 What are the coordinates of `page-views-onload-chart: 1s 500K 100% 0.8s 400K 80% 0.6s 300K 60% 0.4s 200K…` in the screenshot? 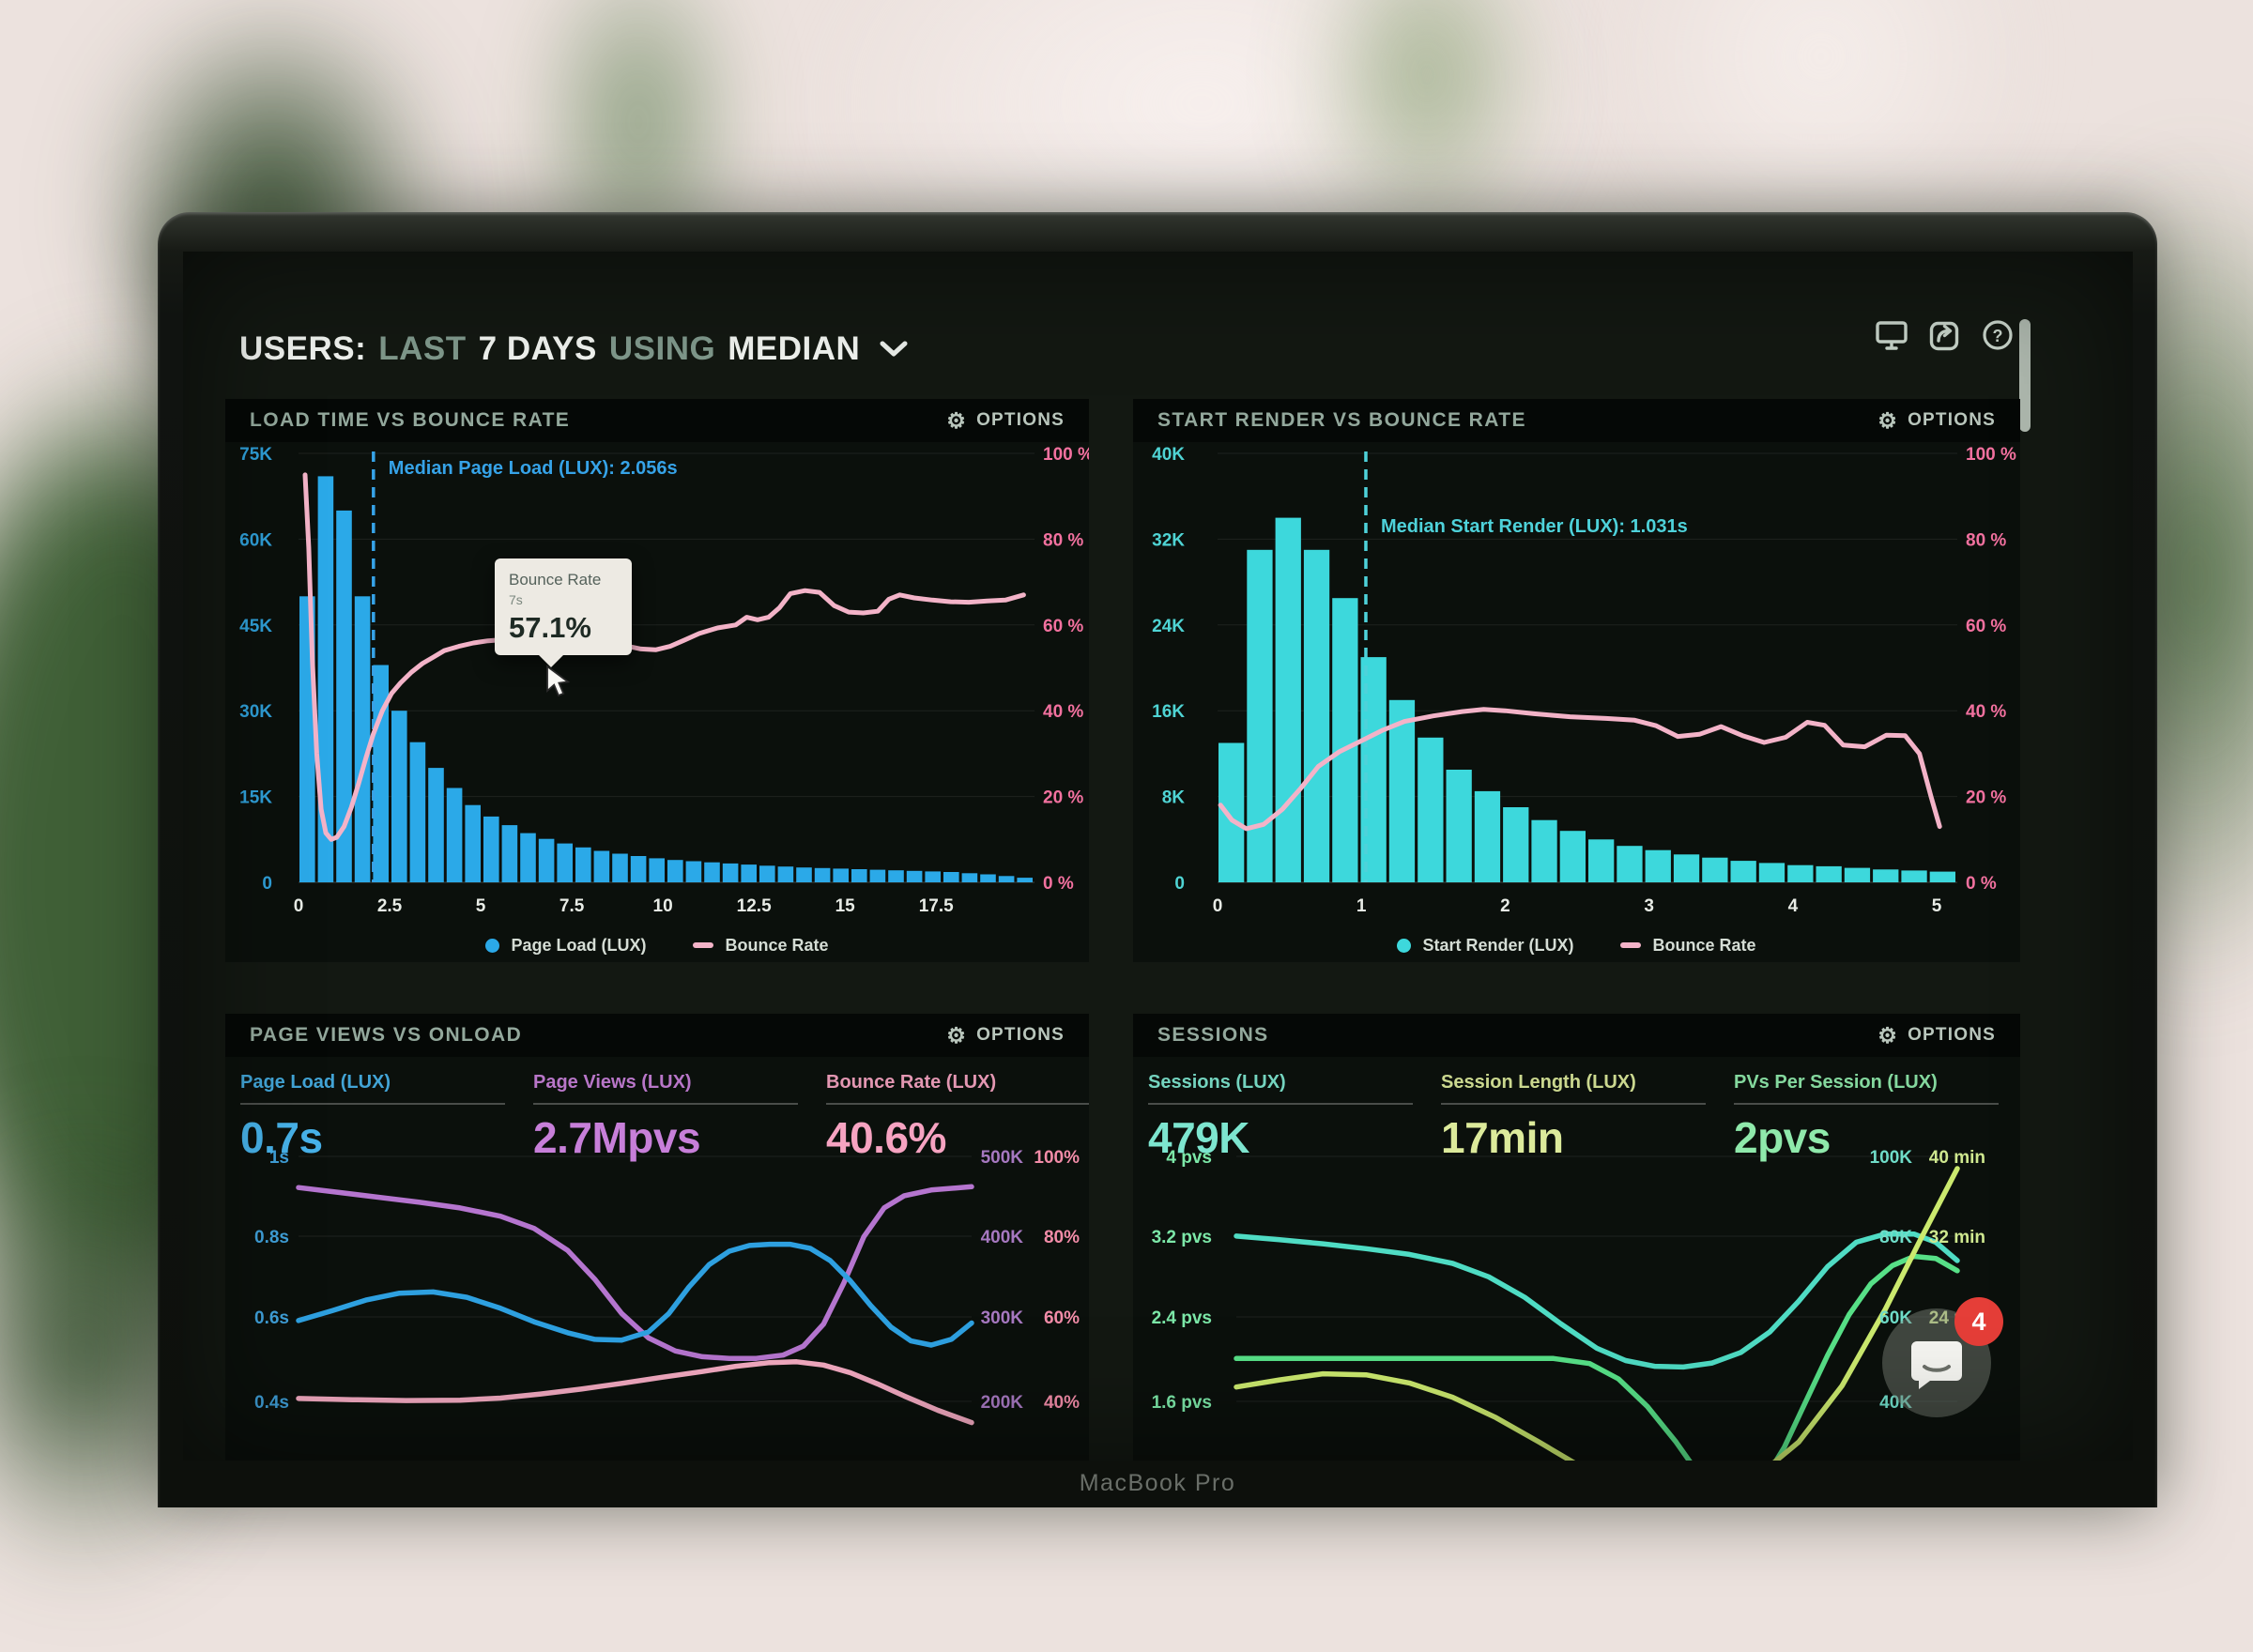 It's located at (657, 1304).